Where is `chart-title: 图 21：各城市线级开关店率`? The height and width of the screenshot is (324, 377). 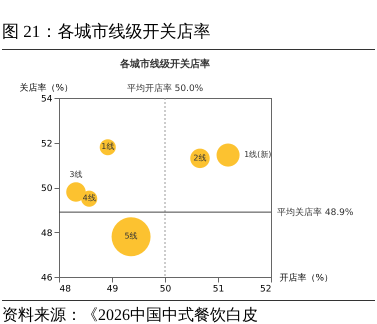
chart-title: 图 21：各城市线级开关店率 is located at coordinates (188, 35).